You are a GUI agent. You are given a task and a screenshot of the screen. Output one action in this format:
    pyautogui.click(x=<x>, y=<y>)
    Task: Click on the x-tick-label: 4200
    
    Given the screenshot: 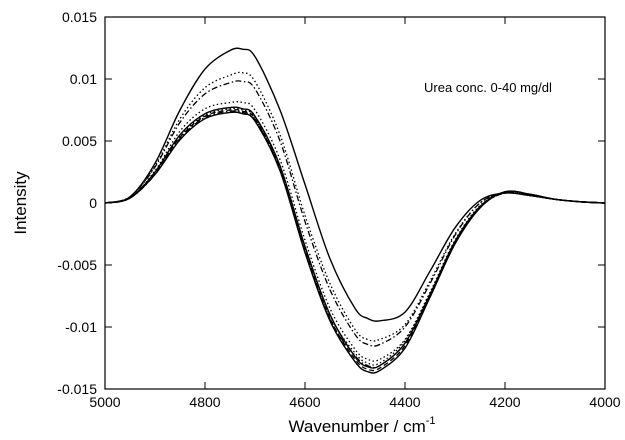 What is the action you would take?
    pyautogui.click(x=504, y=402)
    